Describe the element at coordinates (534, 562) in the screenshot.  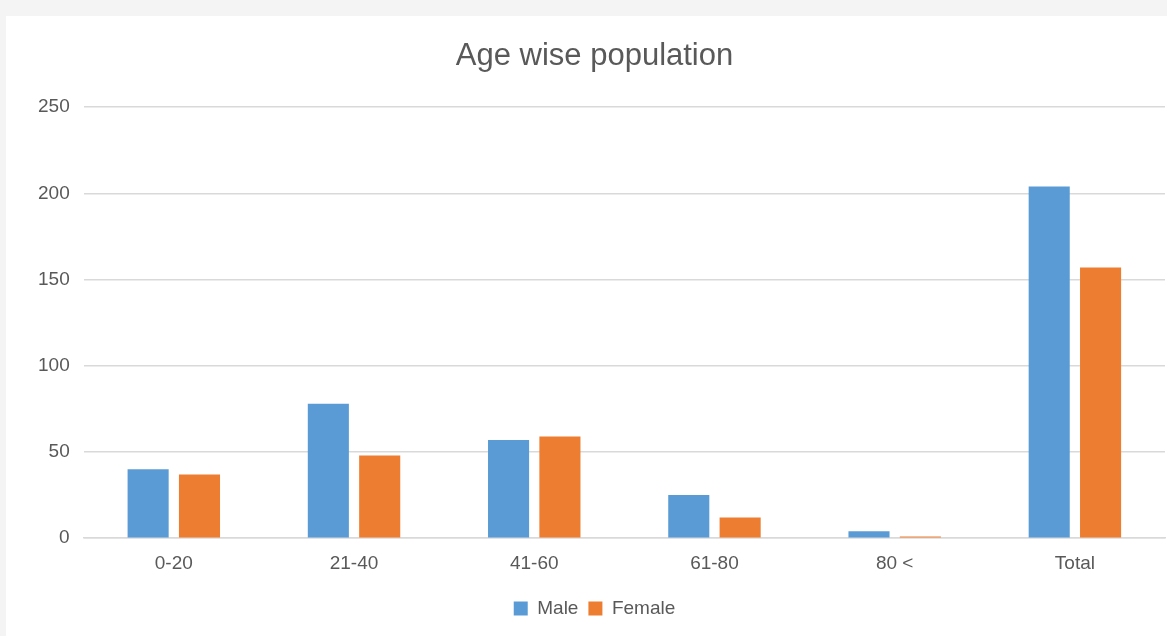
I see `x-tick-label: 41-60` at that location.